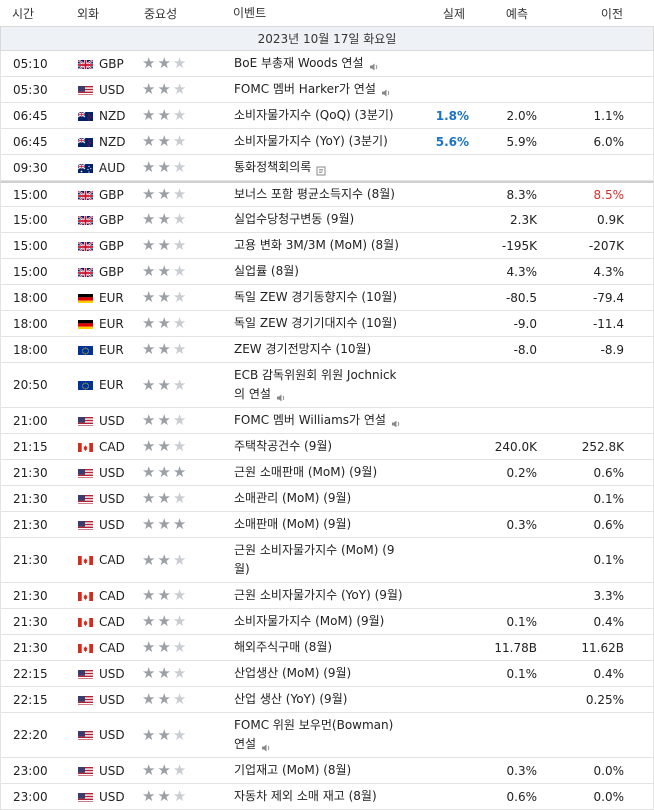  Describe the element at coordinates (306, 472) in the screenshot. I see `event-label: 근원 소매판매 (MoM) (9월)` at that location.